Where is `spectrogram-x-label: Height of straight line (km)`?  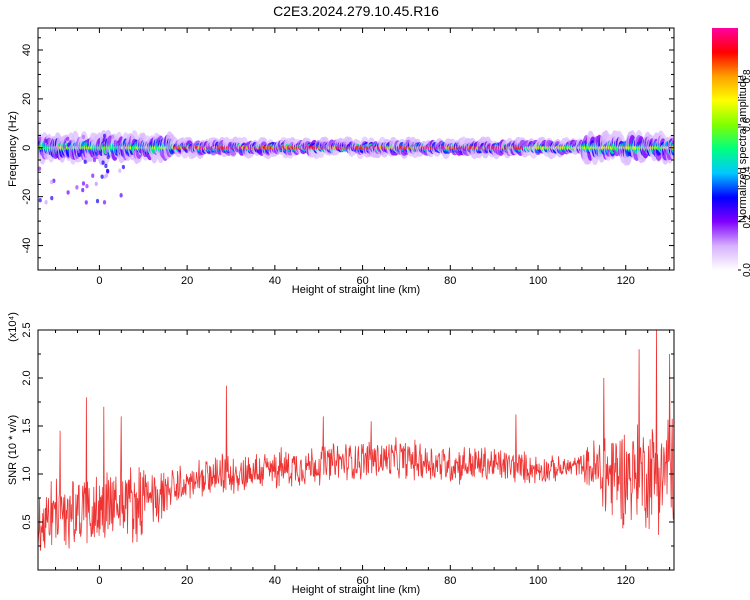 spectrogram-x-label: Height of straight line (km) is located at coordinates (356, 290).